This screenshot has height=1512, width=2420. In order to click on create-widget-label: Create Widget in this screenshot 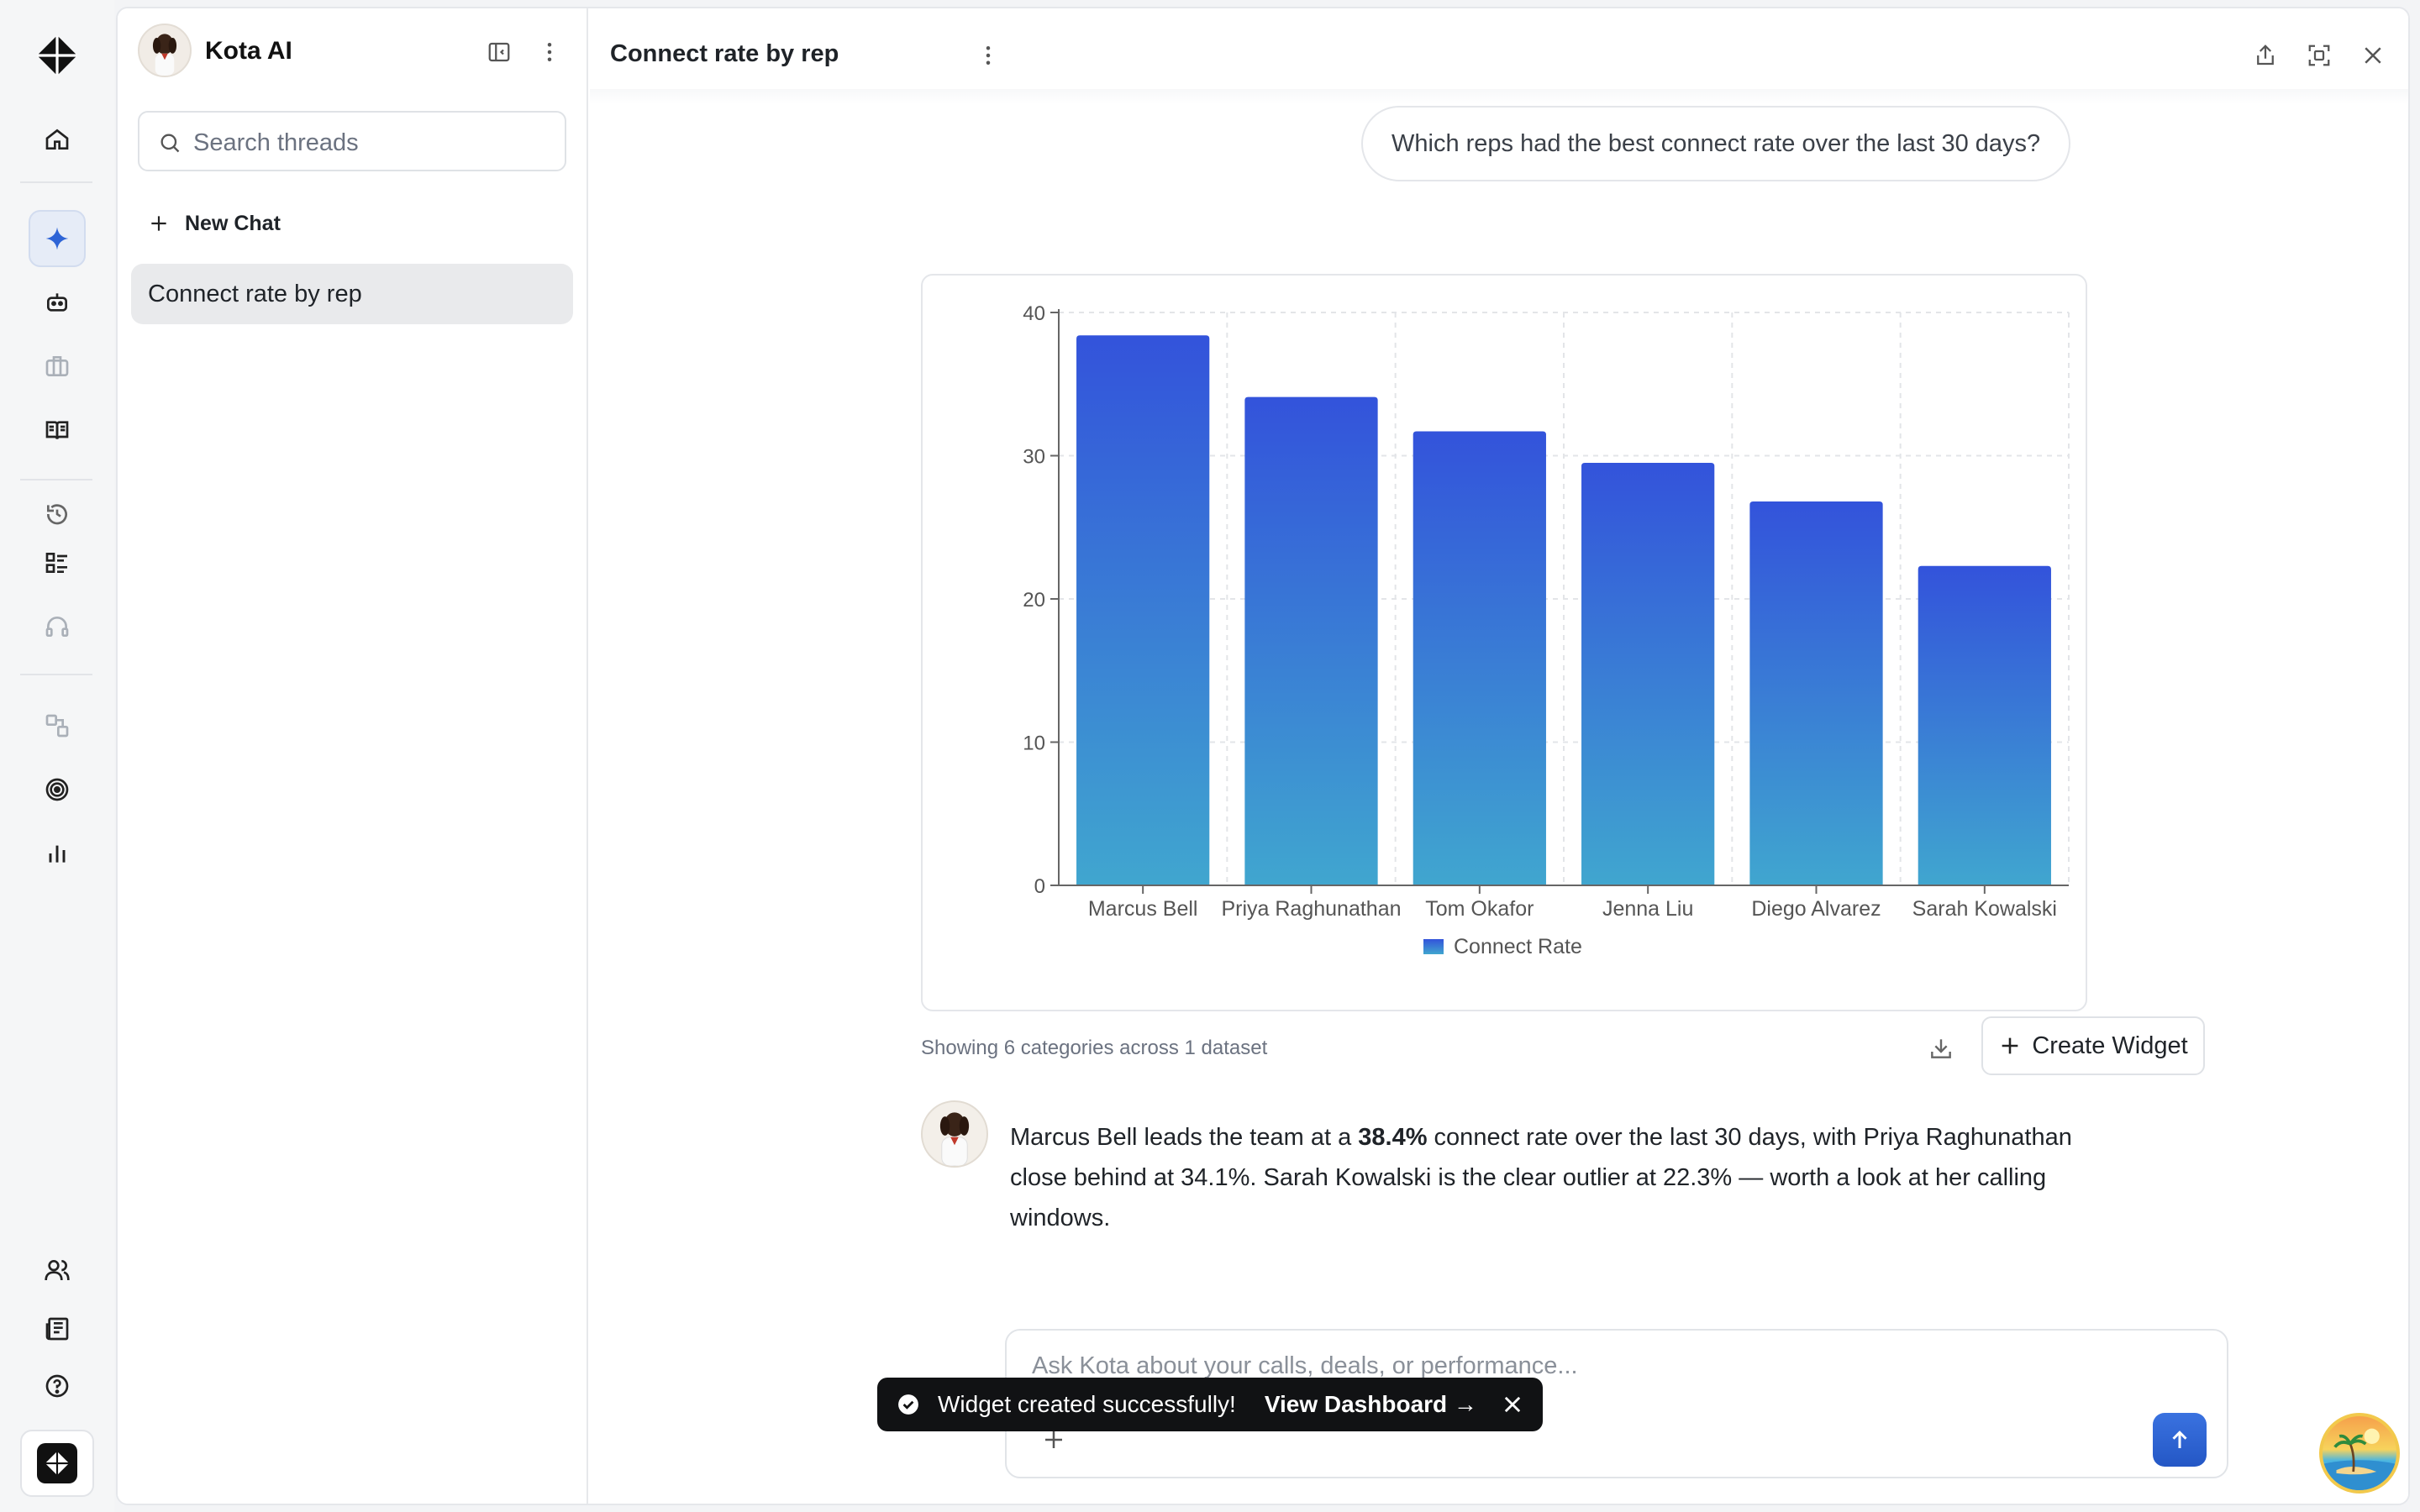, I will do `click(2110, 1045)`.